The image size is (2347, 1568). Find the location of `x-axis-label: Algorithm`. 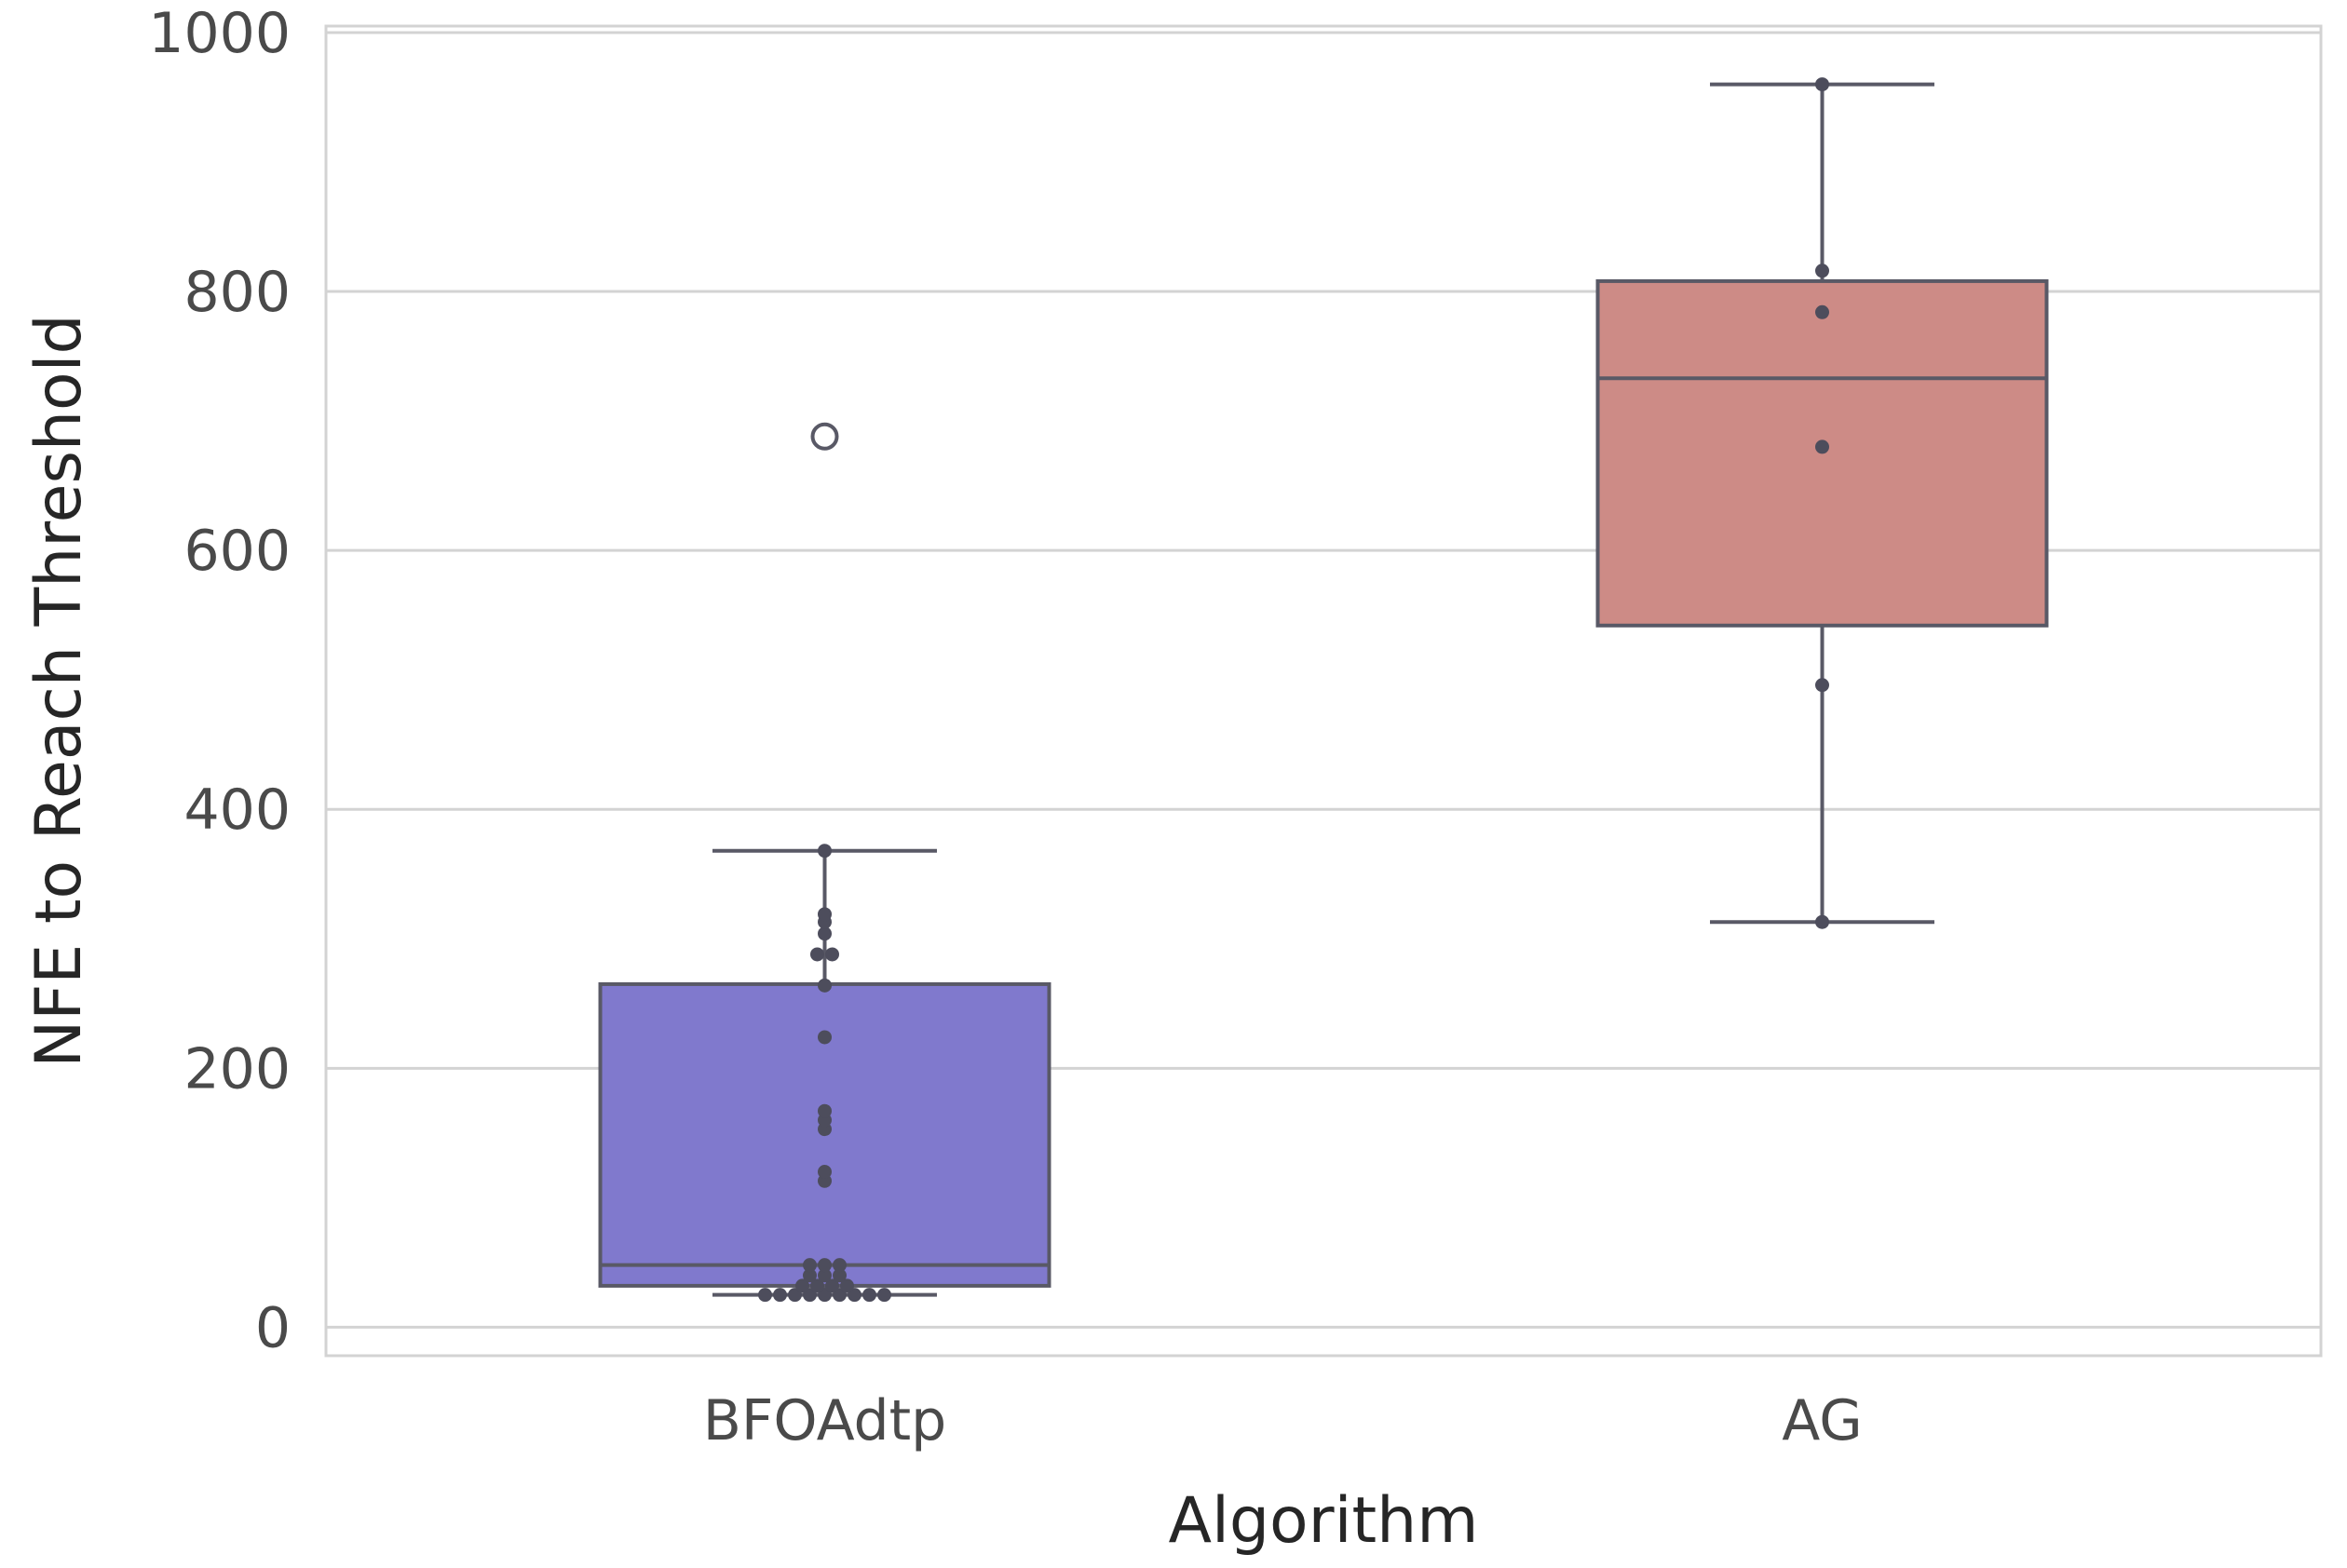

x-axis-label: Algorithm is located at coordinates (1323, 1521).